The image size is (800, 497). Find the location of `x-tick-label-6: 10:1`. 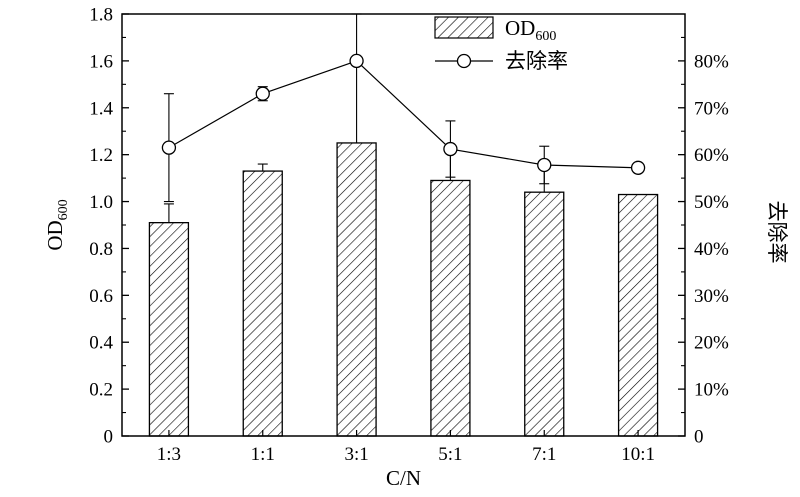

x-tick-label-6: 10:1 is located at coordinates (638, 454).